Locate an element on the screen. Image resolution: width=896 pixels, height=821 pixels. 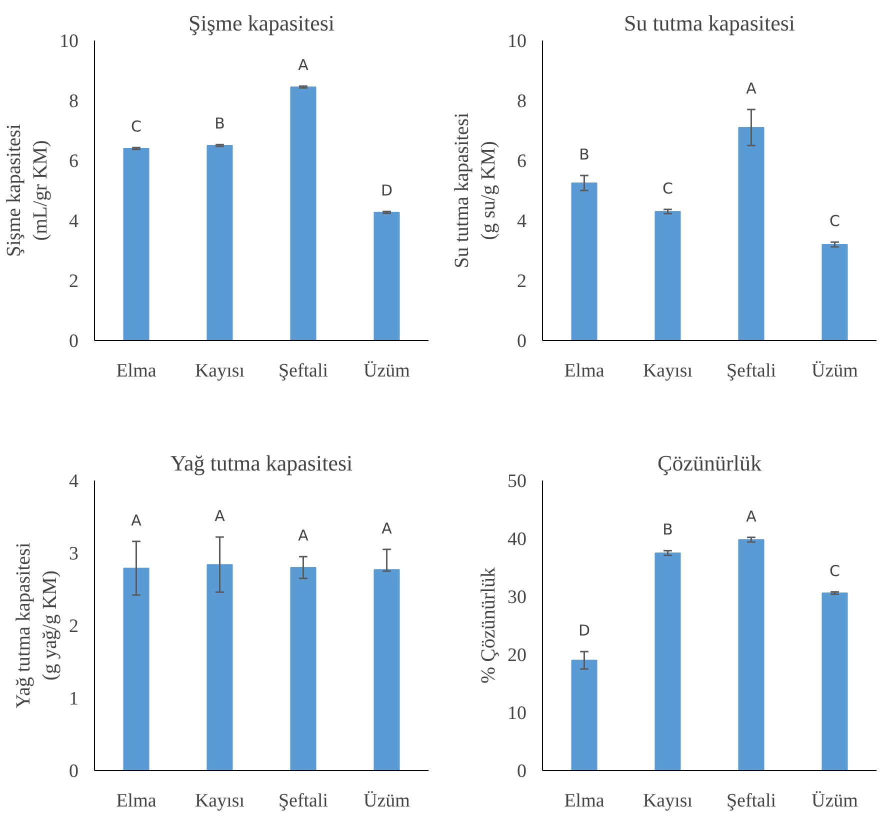
y-axis-title: Su tutma kapasitesi (g su/g KM) is located at coordinates (475, 190).